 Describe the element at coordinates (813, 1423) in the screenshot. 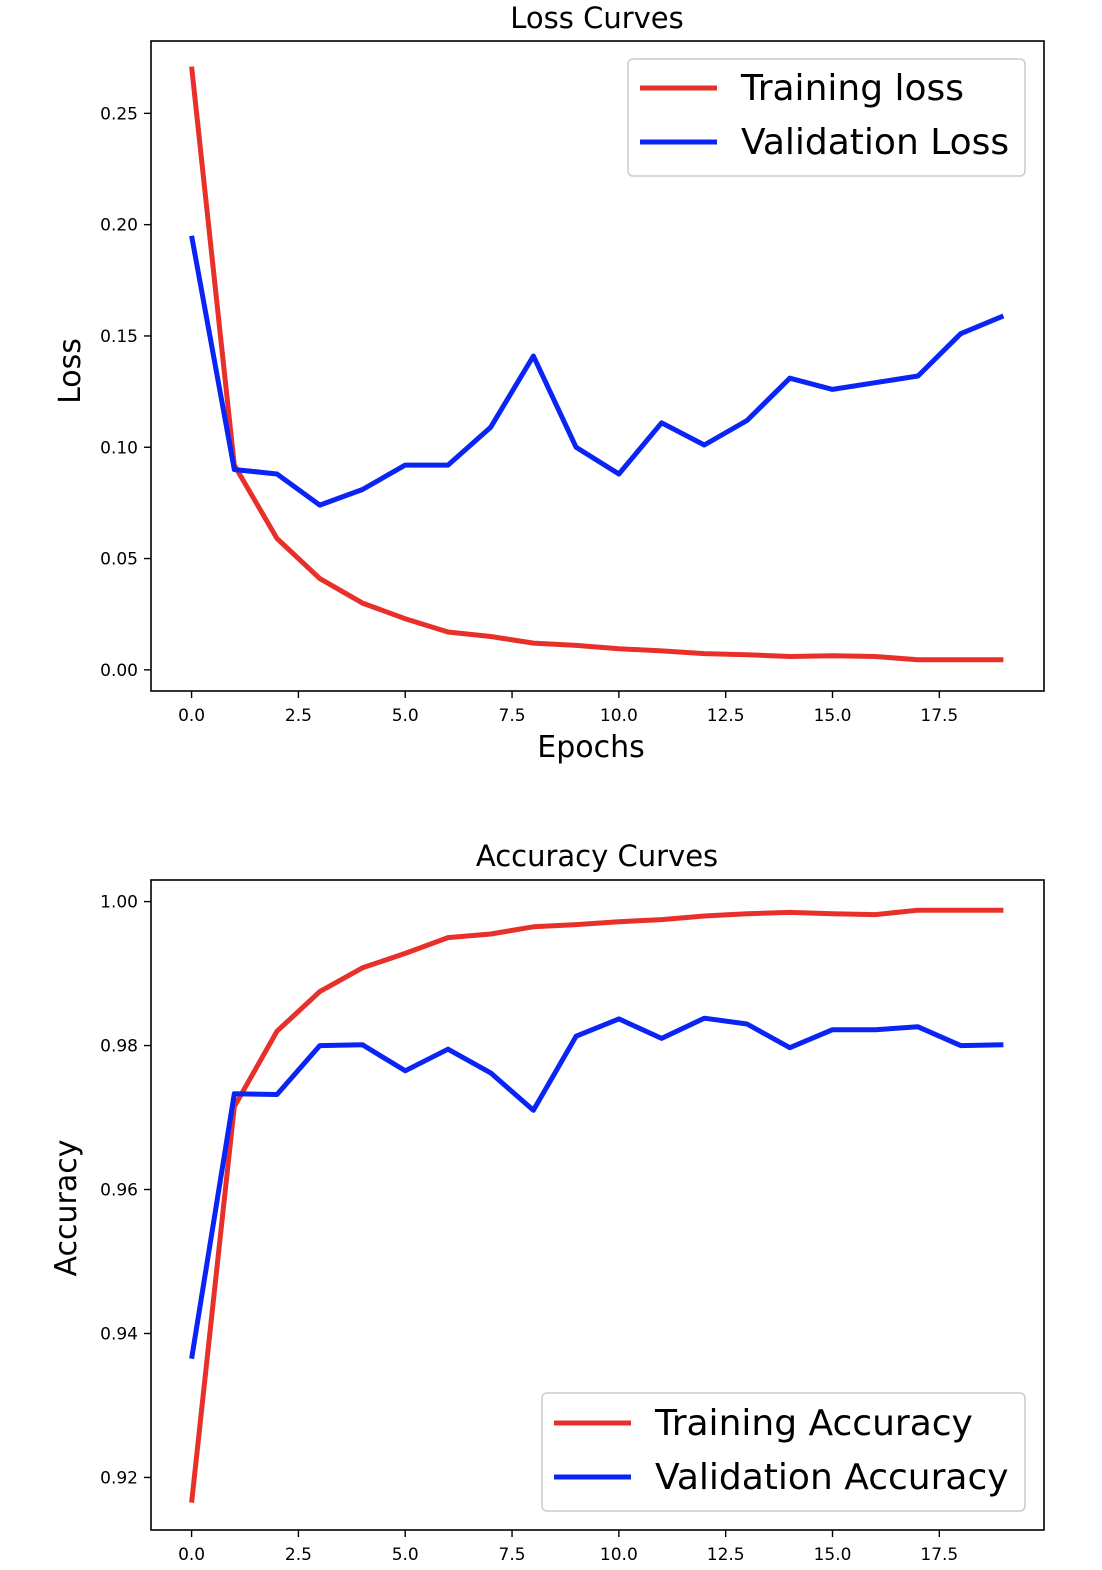

I see `legend-label-training-accuracy: Training Accuracy` at that location.